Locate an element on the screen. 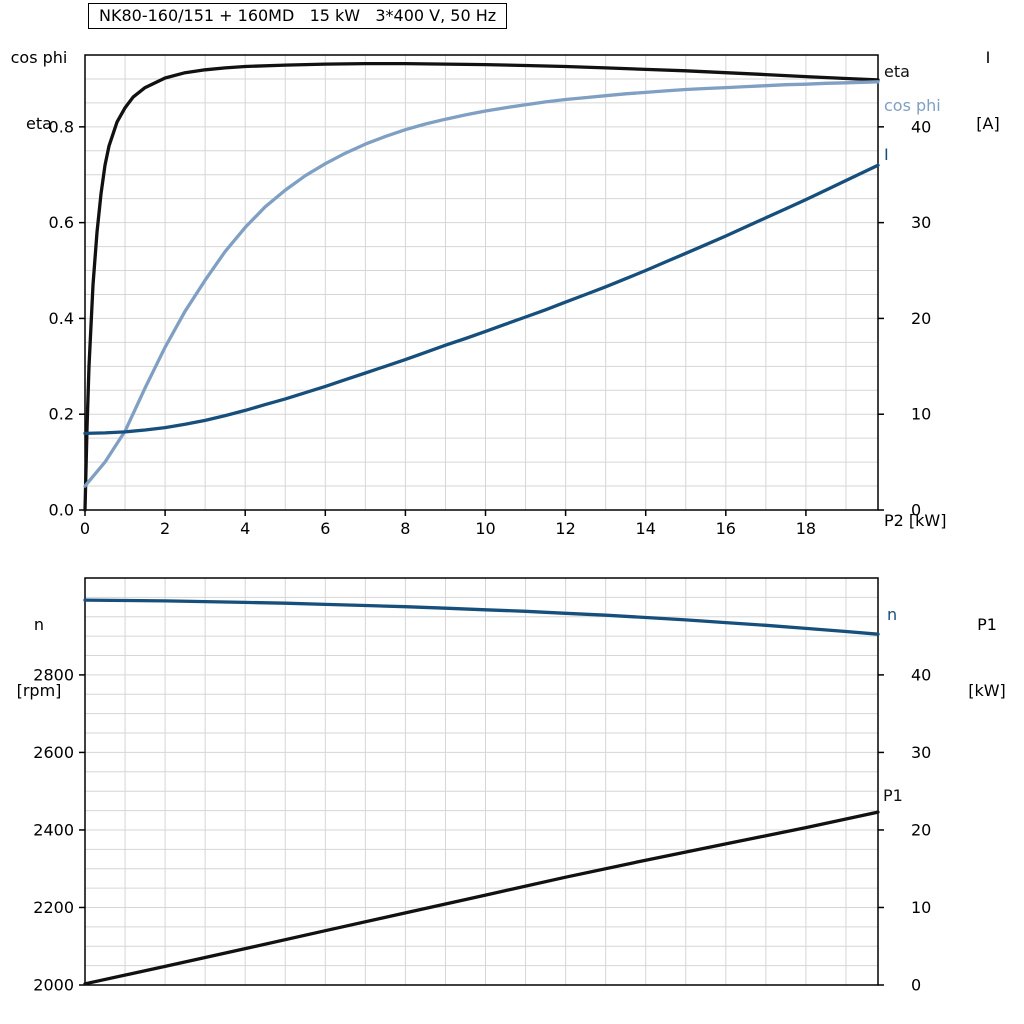 This screenshot has height=1024, width=1024. x-tick-label: 12 is located at coordinates (565, 528).